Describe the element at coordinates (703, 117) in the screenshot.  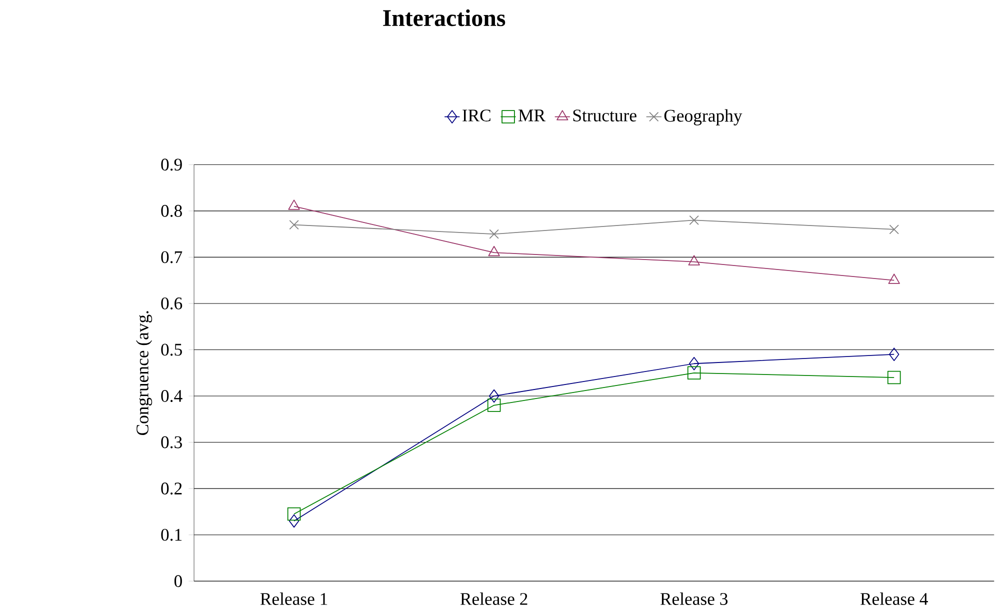
I see `legend-label: Geography` at that location.